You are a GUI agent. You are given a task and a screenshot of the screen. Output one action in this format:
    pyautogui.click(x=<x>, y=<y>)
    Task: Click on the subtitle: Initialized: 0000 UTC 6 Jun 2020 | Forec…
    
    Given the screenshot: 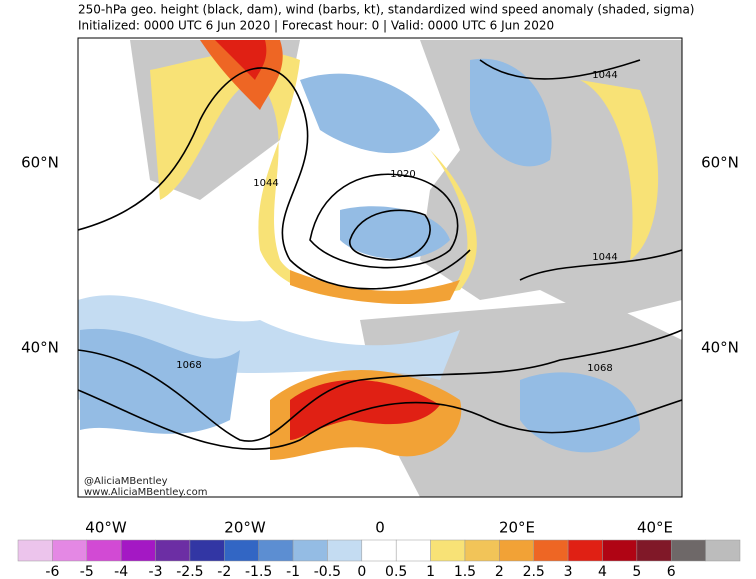 What is the action you would take?
    pyautogui.click(x=316, y=26)
    